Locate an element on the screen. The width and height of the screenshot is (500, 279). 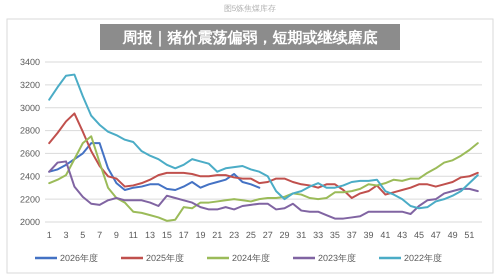
x-tick-label: 41 is located at coordinates (385, 235).